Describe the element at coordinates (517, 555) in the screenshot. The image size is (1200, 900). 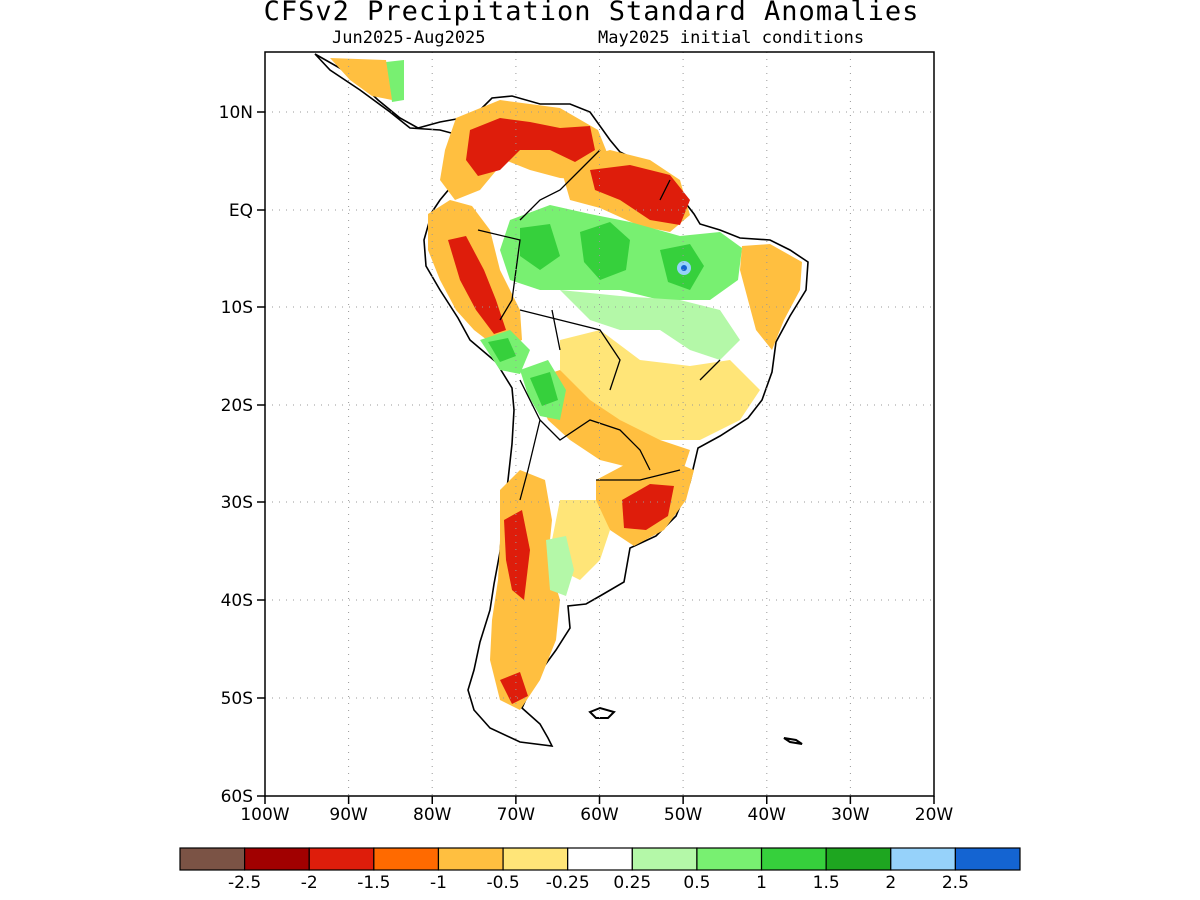
I see `red-patch-chile` at that location.